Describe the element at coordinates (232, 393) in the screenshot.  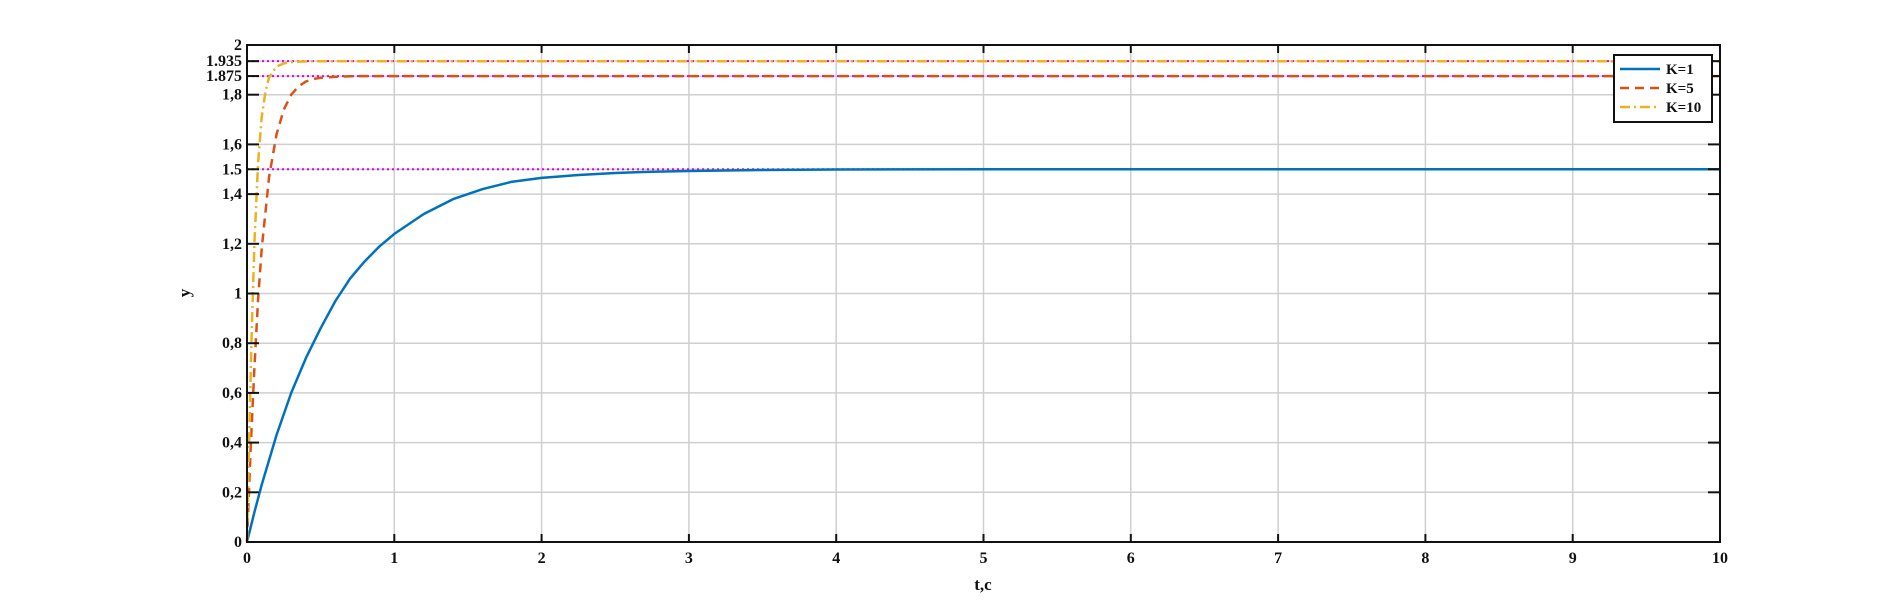
I see `y-tick-label: 0,6` at that location.